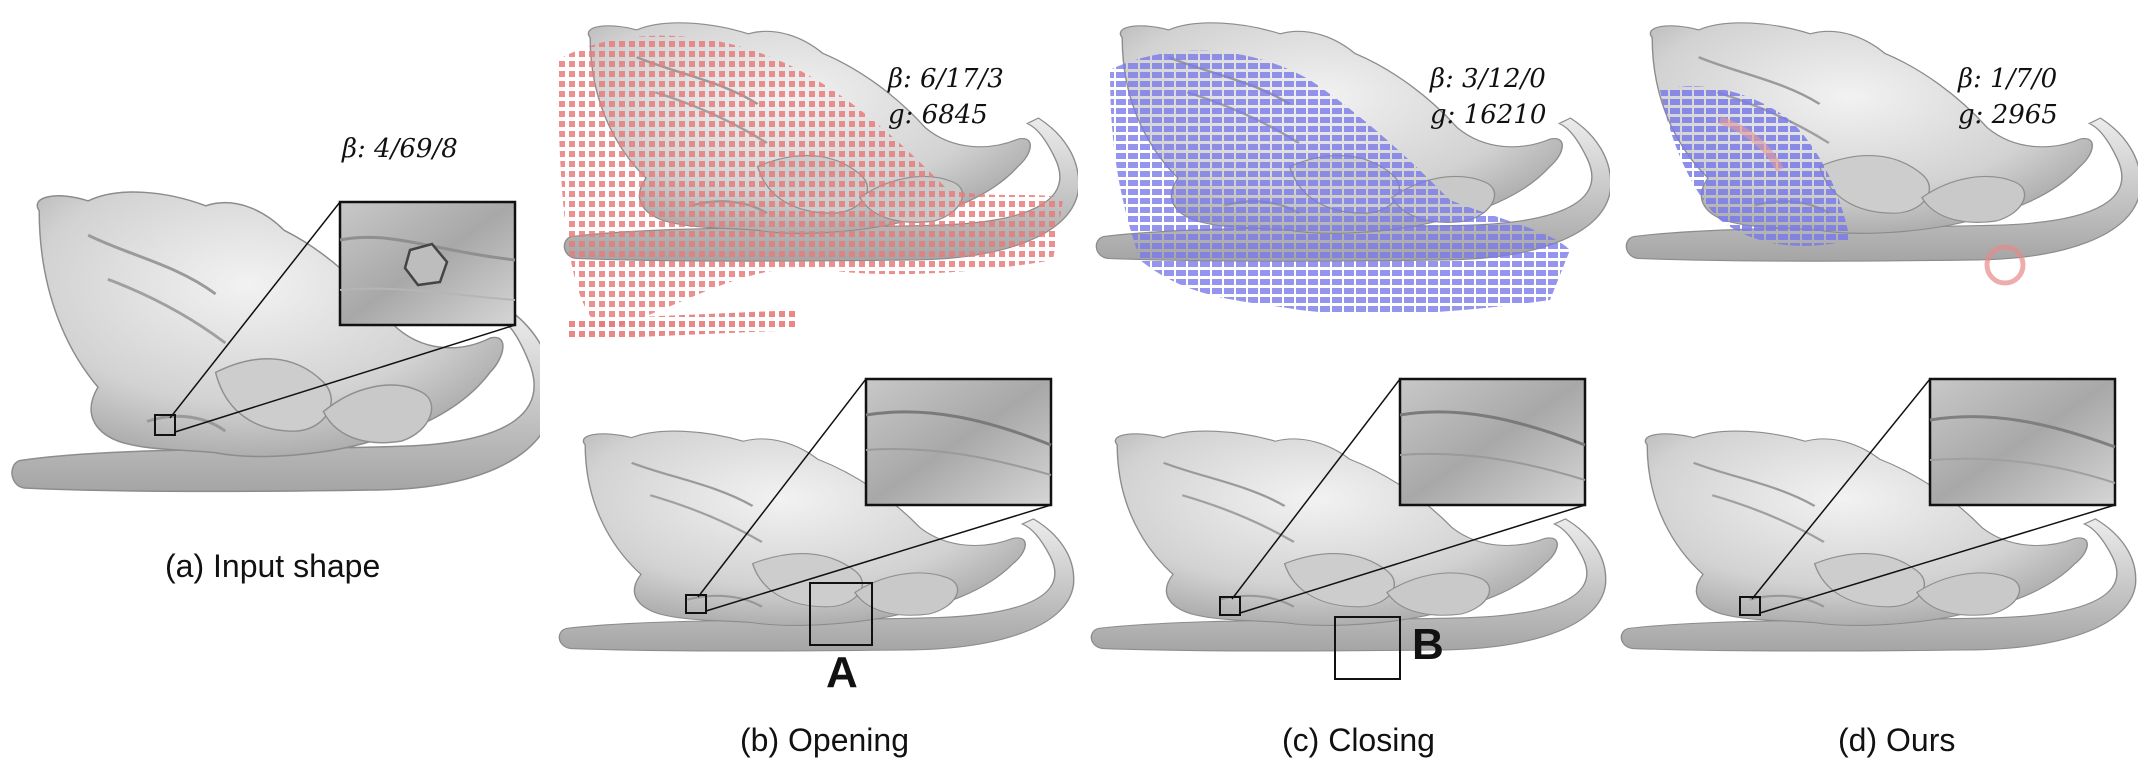 The image size is (2138, 773). I want to click on genus-number: g: 2965, so click(2008, 115).